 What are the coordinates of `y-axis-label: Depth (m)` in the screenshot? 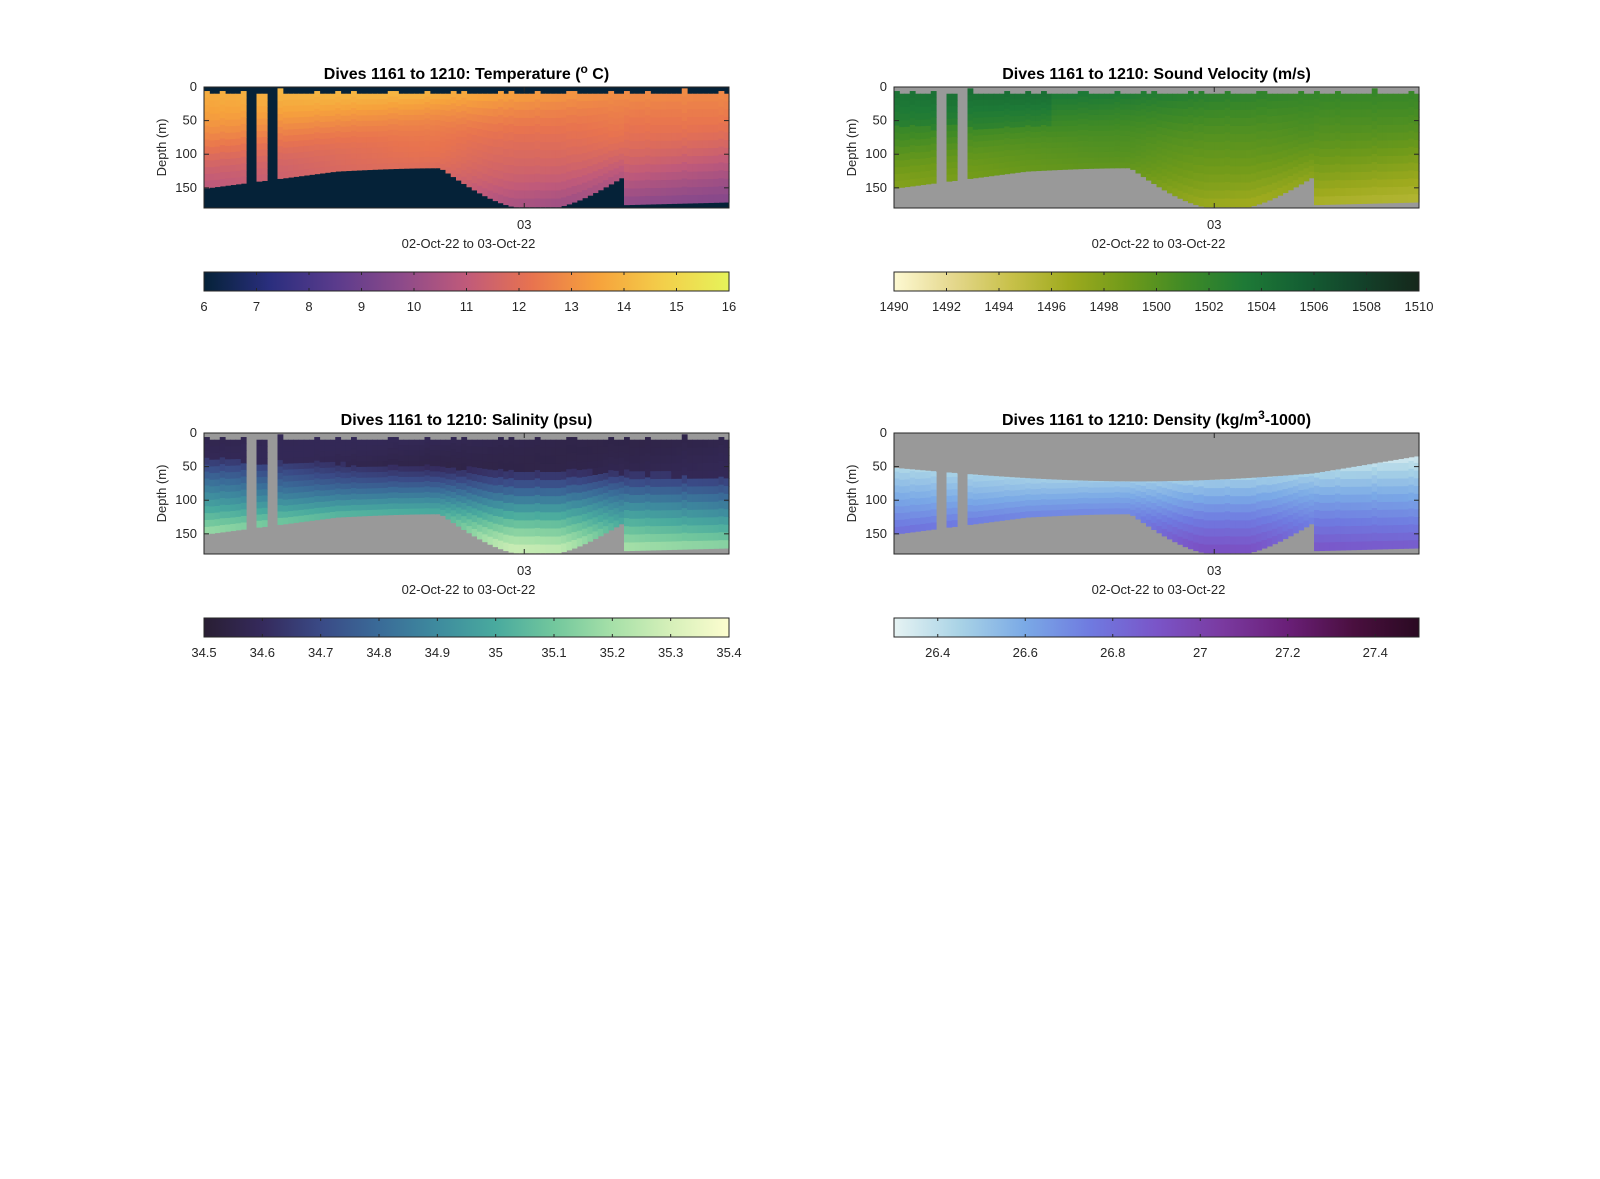 It's located at (851, 148).